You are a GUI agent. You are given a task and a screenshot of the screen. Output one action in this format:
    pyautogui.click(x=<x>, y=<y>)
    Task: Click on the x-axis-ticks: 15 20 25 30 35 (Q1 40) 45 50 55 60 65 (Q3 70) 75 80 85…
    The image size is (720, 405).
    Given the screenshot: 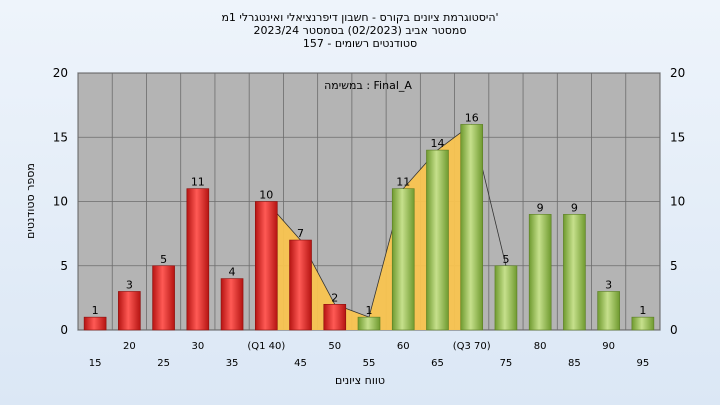 What is the action you would take?
    pyautogui.click(x=369, y=355)
    